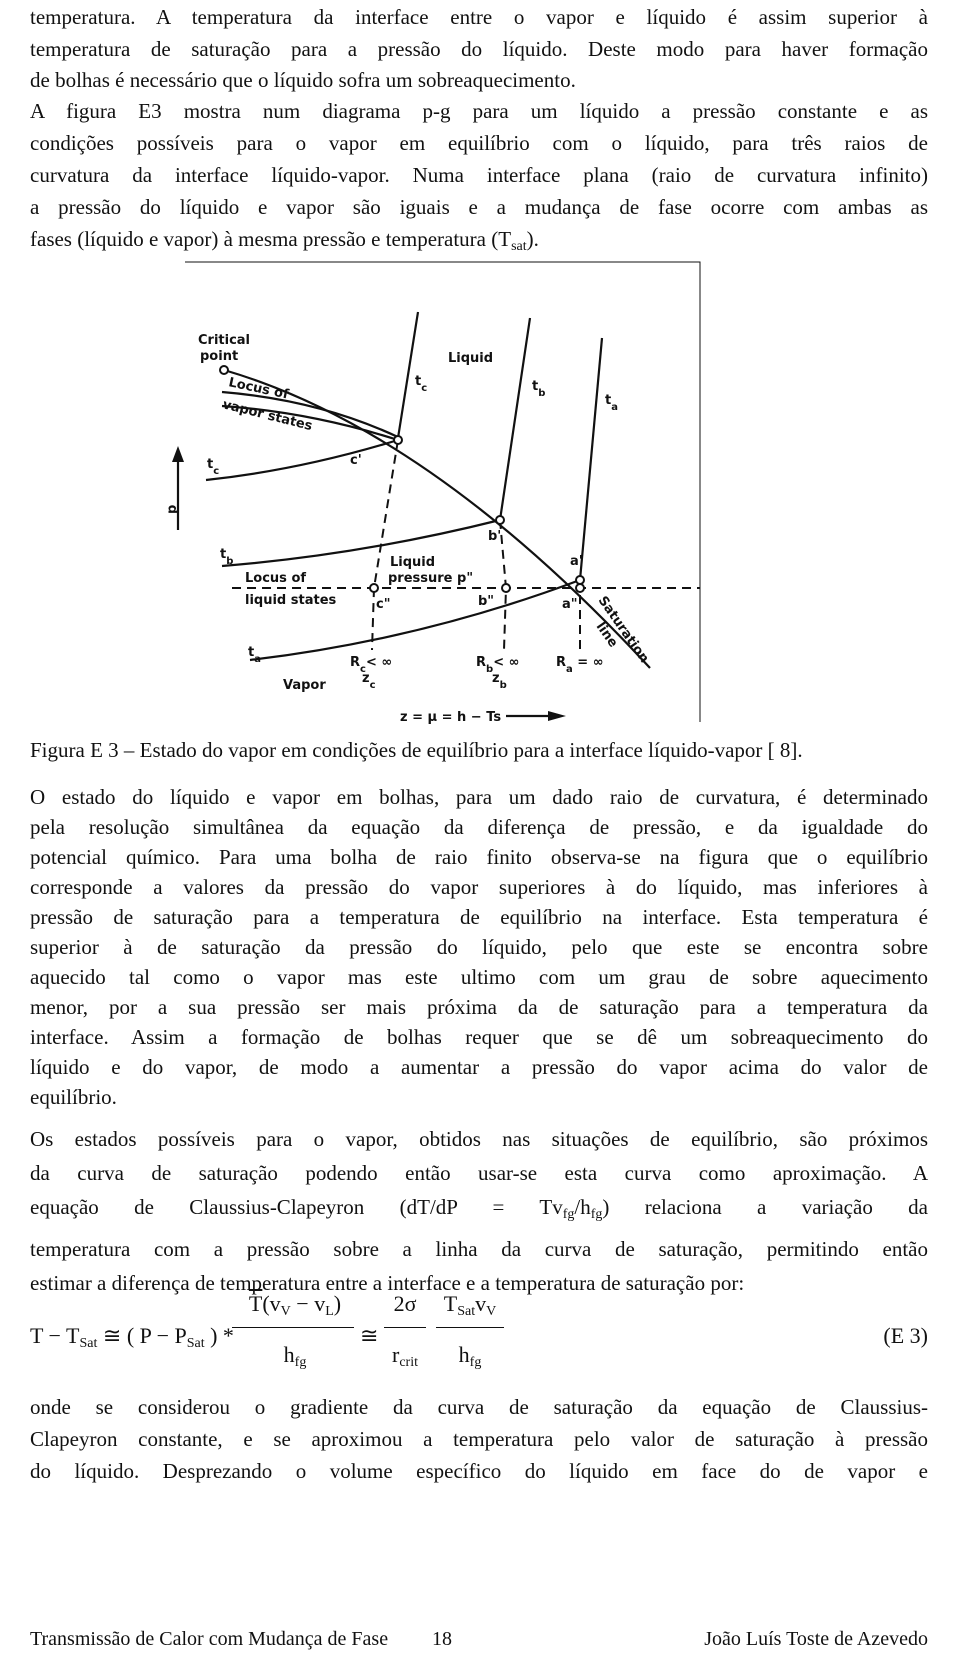 This screenshot has height=1666, width=960. Describe the element at coordinates (481, 1303) in the screenshot. I see `text-run: v` at that location.